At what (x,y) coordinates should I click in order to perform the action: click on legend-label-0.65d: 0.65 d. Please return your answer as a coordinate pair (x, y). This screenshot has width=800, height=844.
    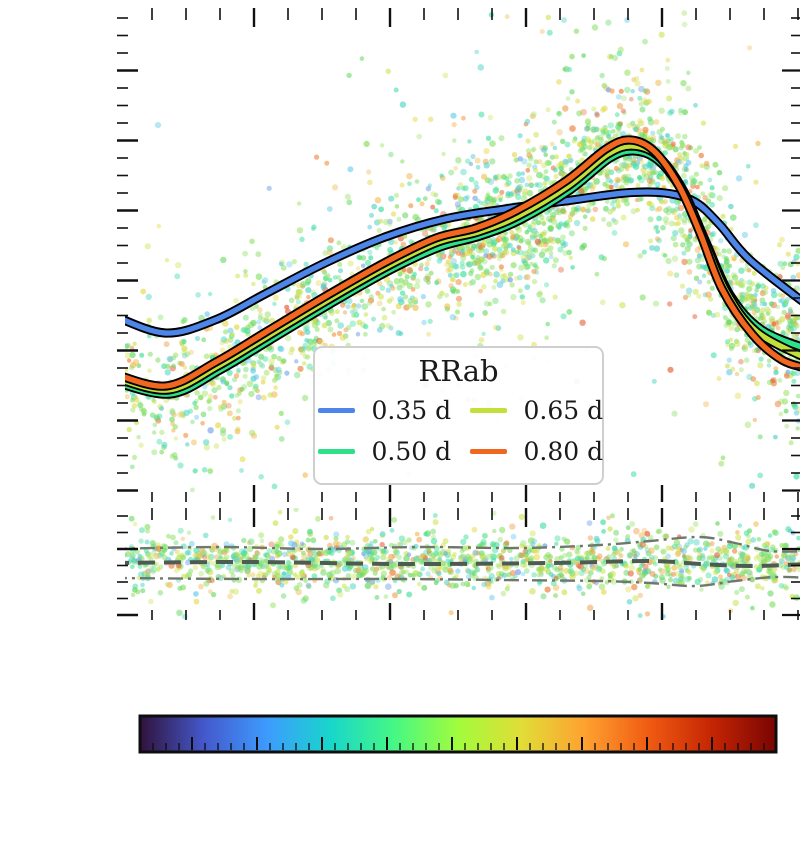
    Looking at the image, I should click on (563, 410).